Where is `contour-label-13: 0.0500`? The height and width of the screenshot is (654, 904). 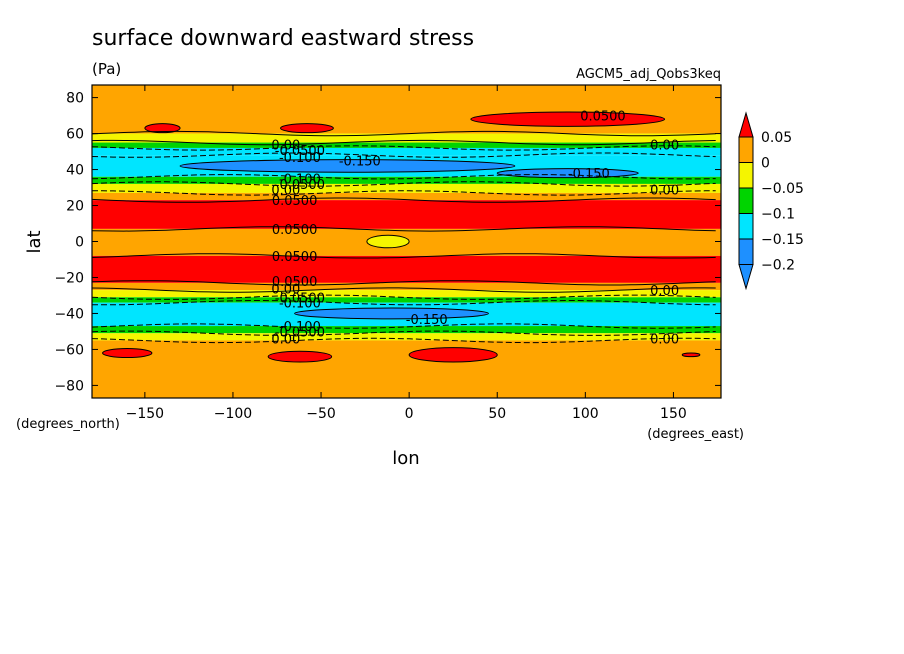 contour-label-13: 0.0500 is located at coordinates (295, 257).